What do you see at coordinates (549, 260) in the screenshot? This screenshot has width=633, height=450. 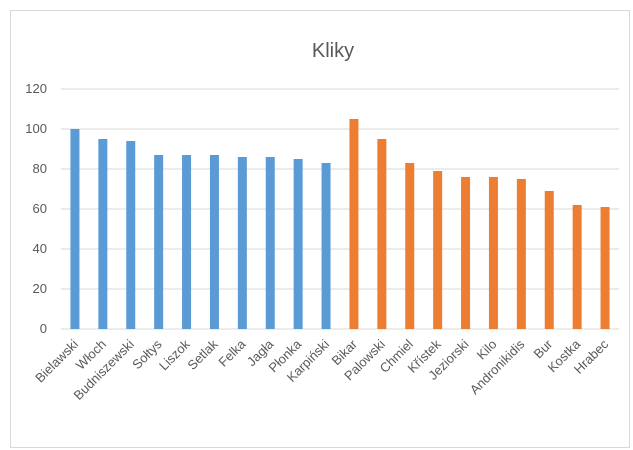 I see `bar-bur` at bounding box center [549, 260].